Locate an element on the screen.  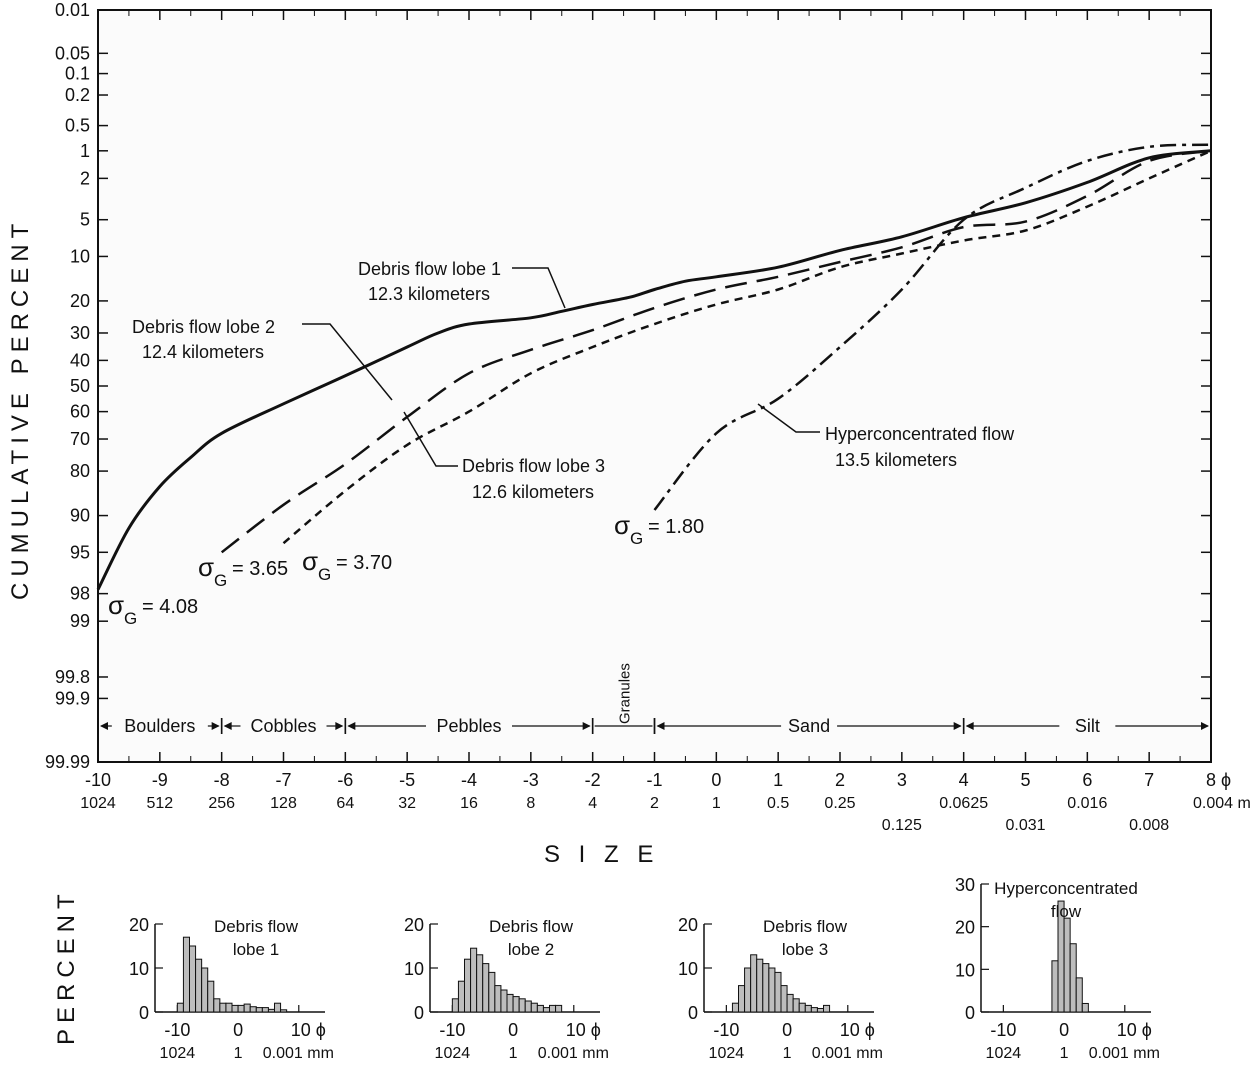
sigma-value-hyper: = 1.80 is located at coordinates (676, 527).